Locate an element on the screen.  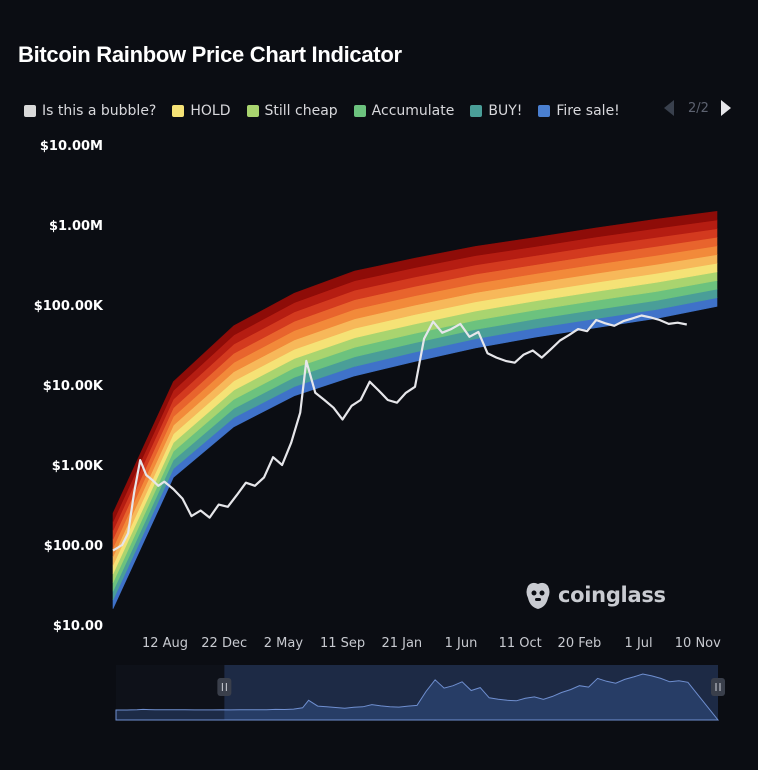
legend-label: HOLD is located at coordinates (210, 111).